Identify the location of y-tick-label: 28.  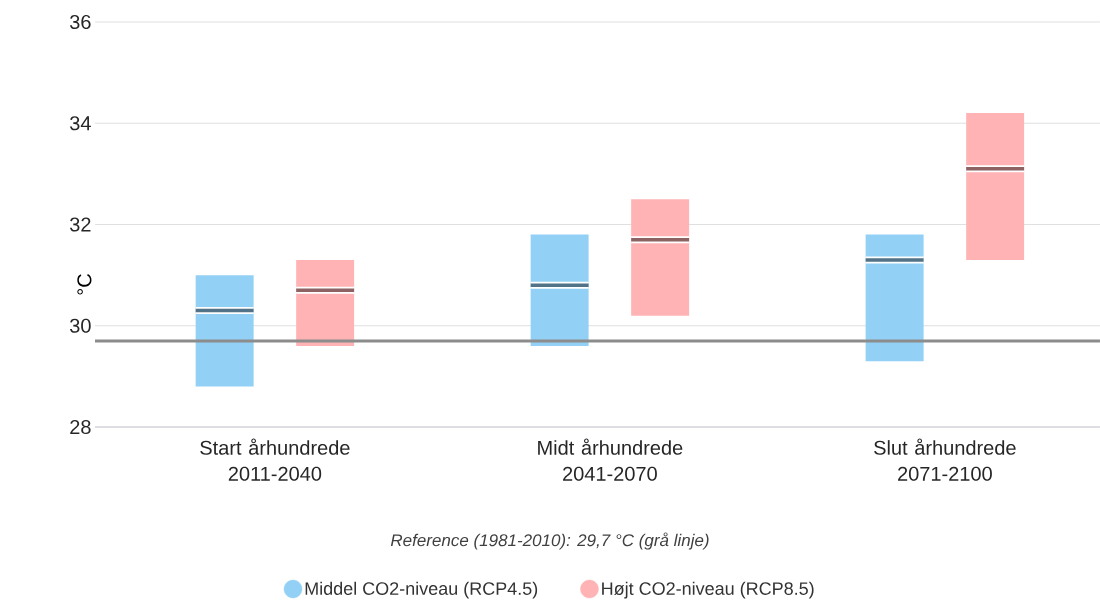
(80, 427).